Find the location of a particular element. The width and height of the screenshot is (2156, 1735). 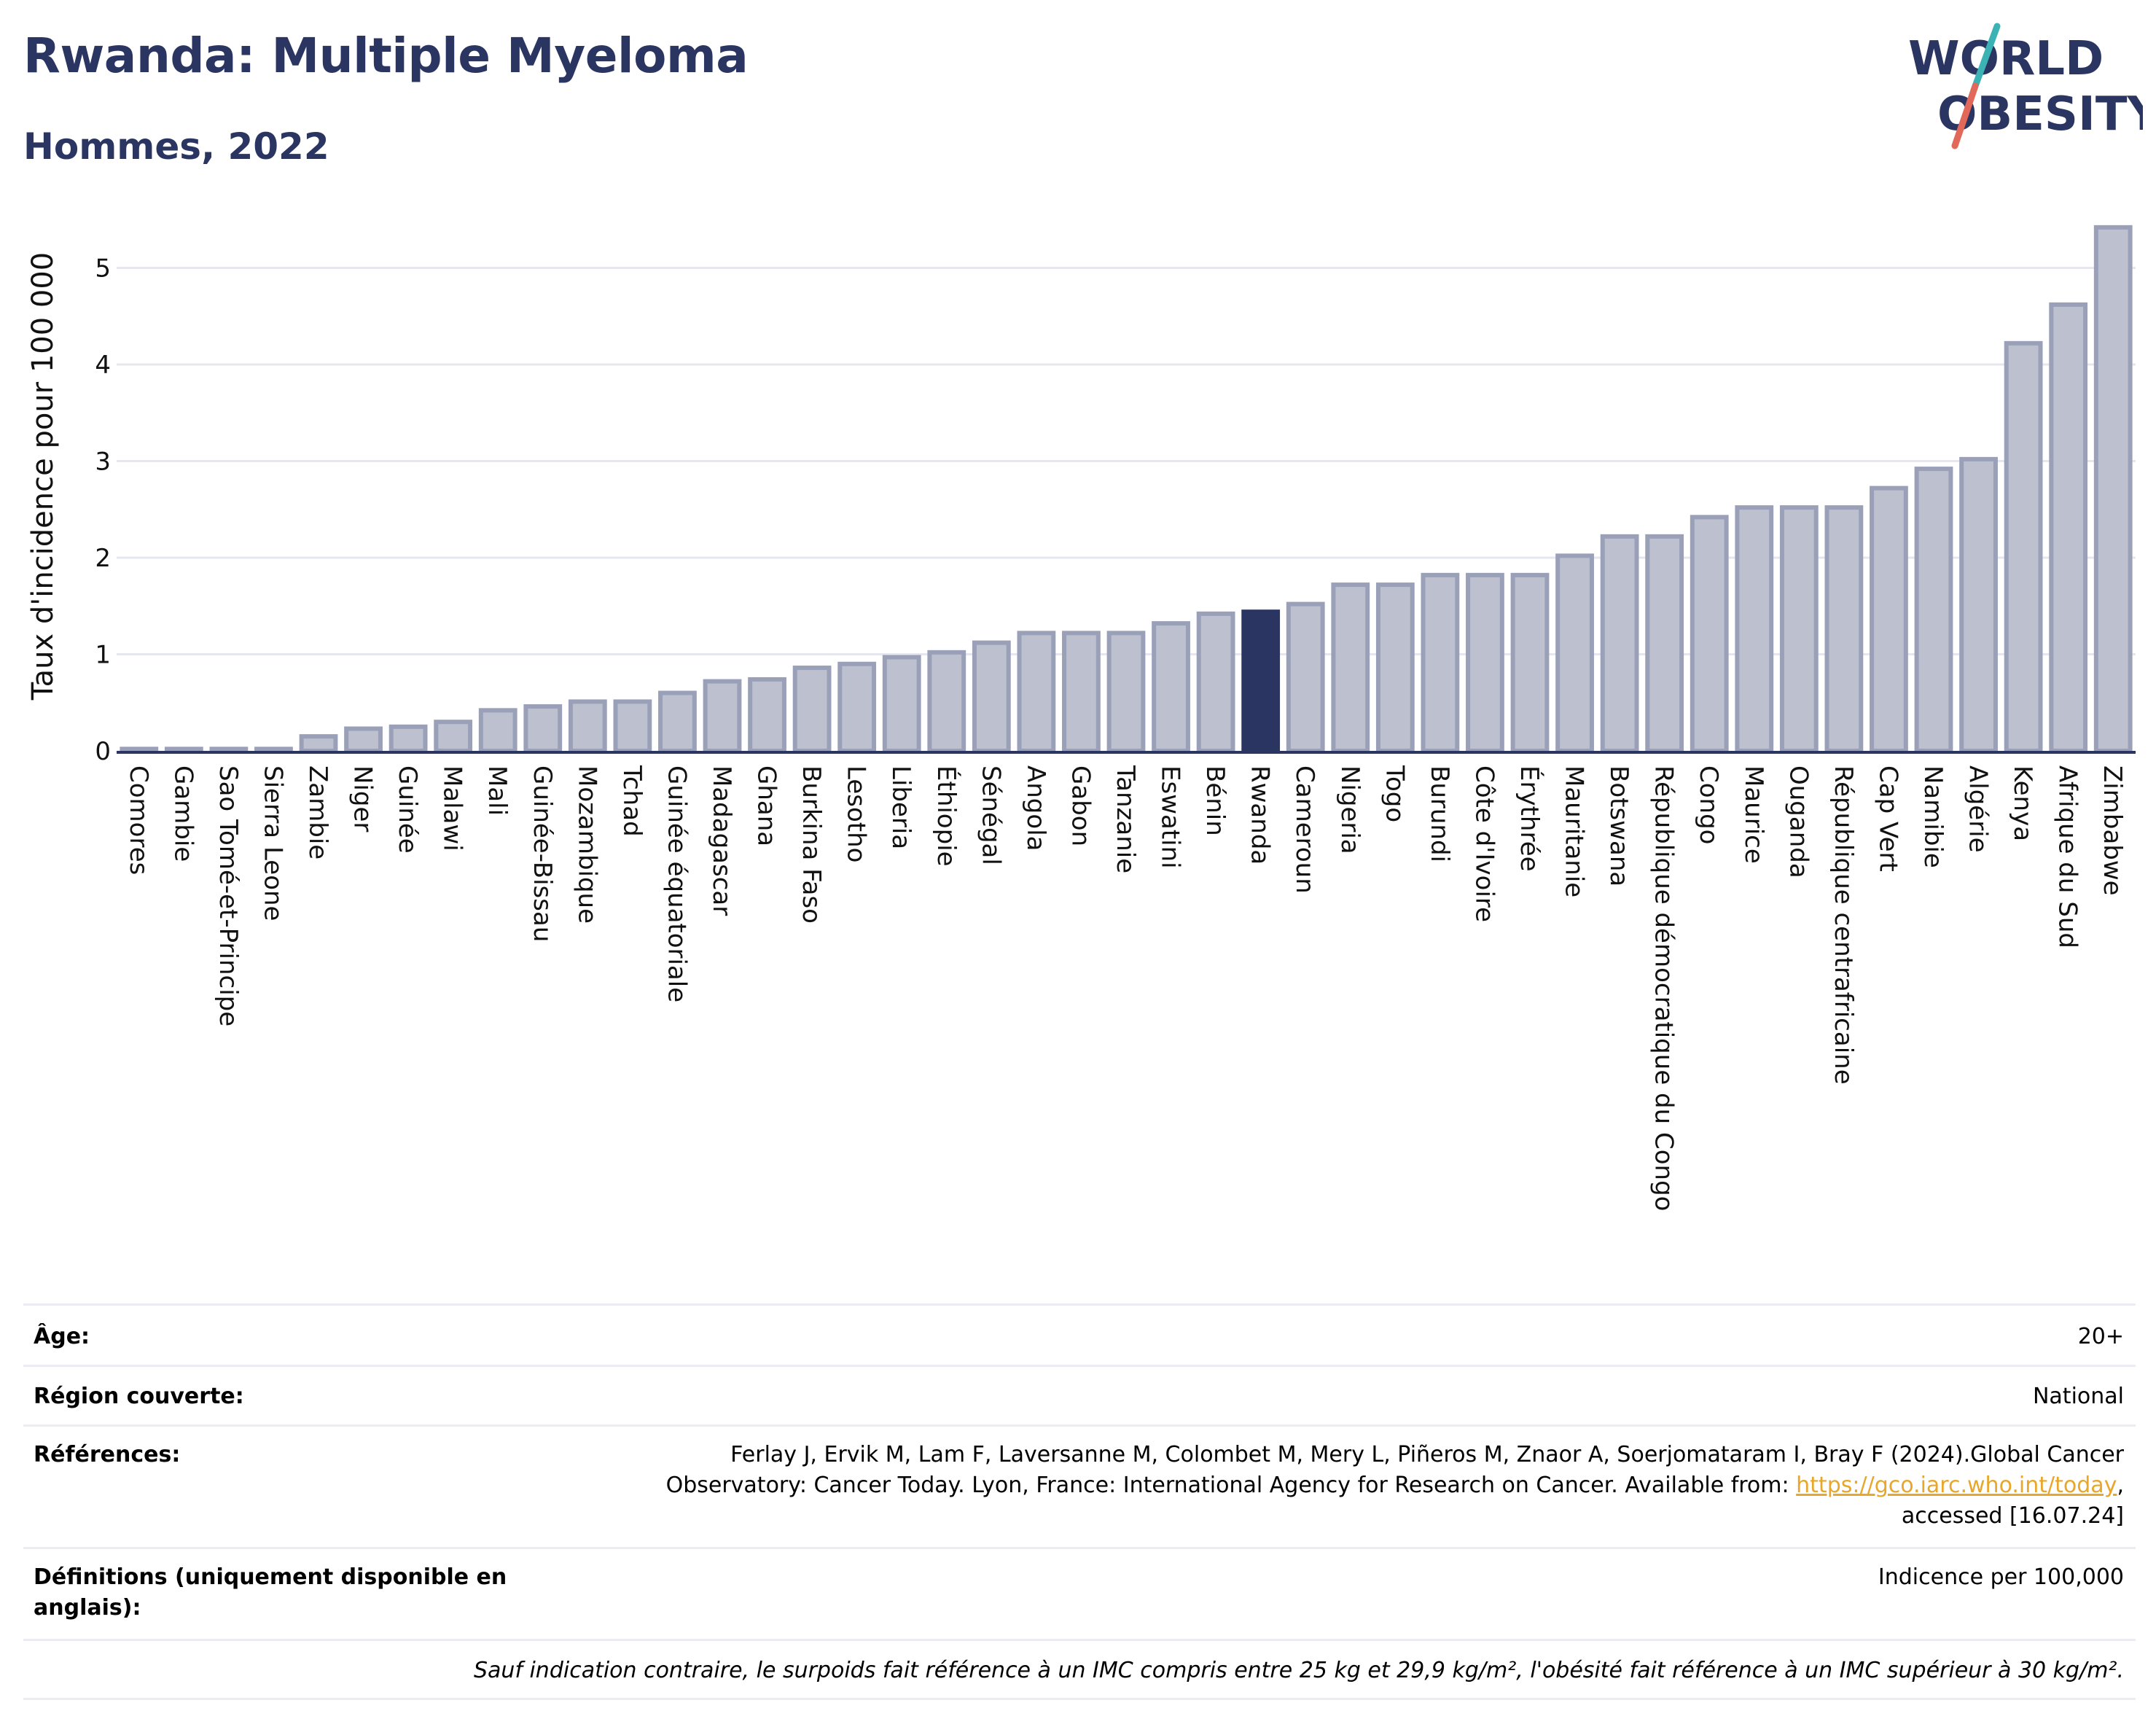

x-tick-label: Gabon is located at coordinates (1081, 805).